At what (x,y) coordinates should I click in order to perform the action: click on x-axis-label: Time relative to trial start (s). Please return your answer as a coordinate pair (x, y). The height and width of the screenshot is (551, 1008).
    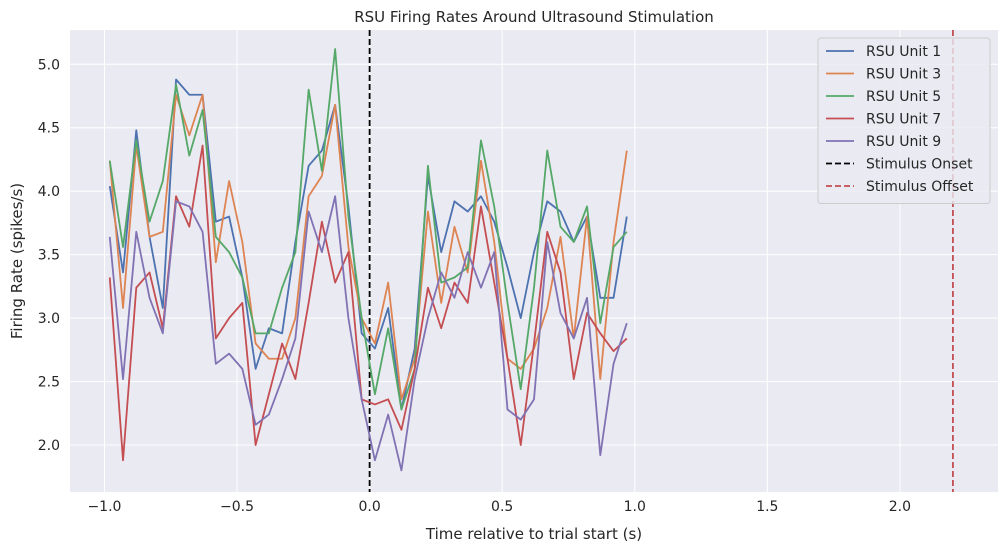
    Looking at the image, I should click on (533, 534).